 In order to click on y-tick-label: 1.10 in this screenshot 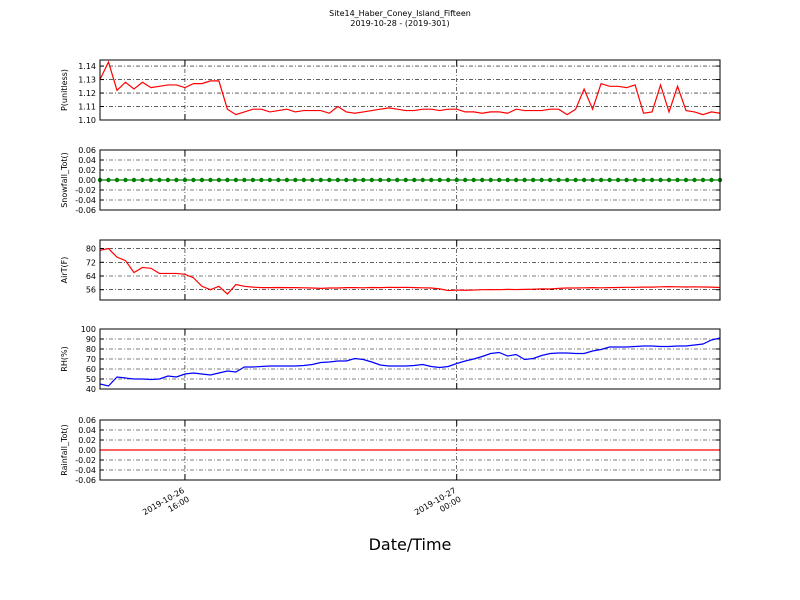, I will do `click(87, 120)`.